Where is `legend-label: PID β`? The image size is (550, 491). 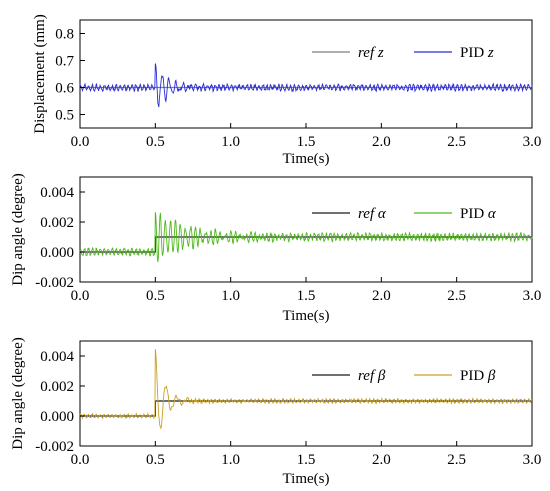 legend-label: PID β is located at coordinates (478, 376).